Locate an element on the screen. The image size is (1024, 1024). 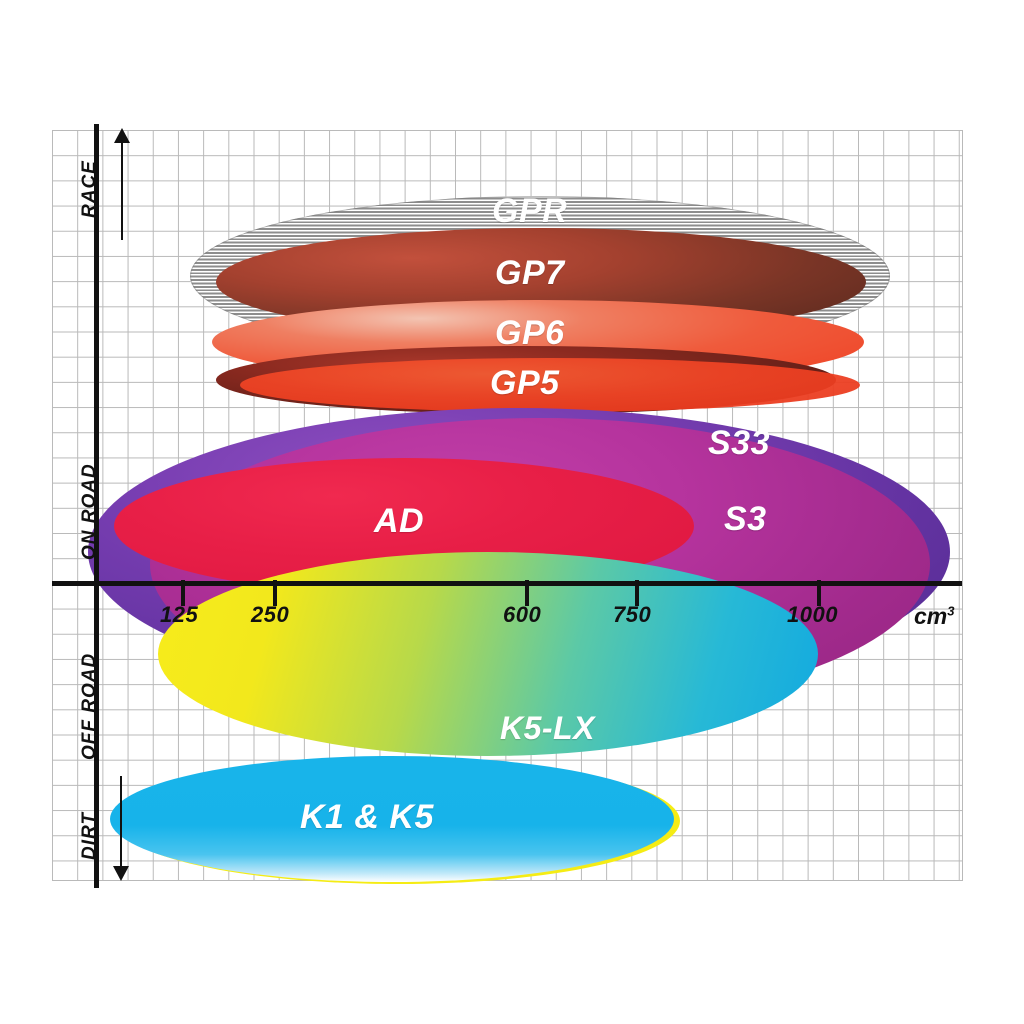
x-axis-unit-exponent: 3 is located at coordinates (951, 611).